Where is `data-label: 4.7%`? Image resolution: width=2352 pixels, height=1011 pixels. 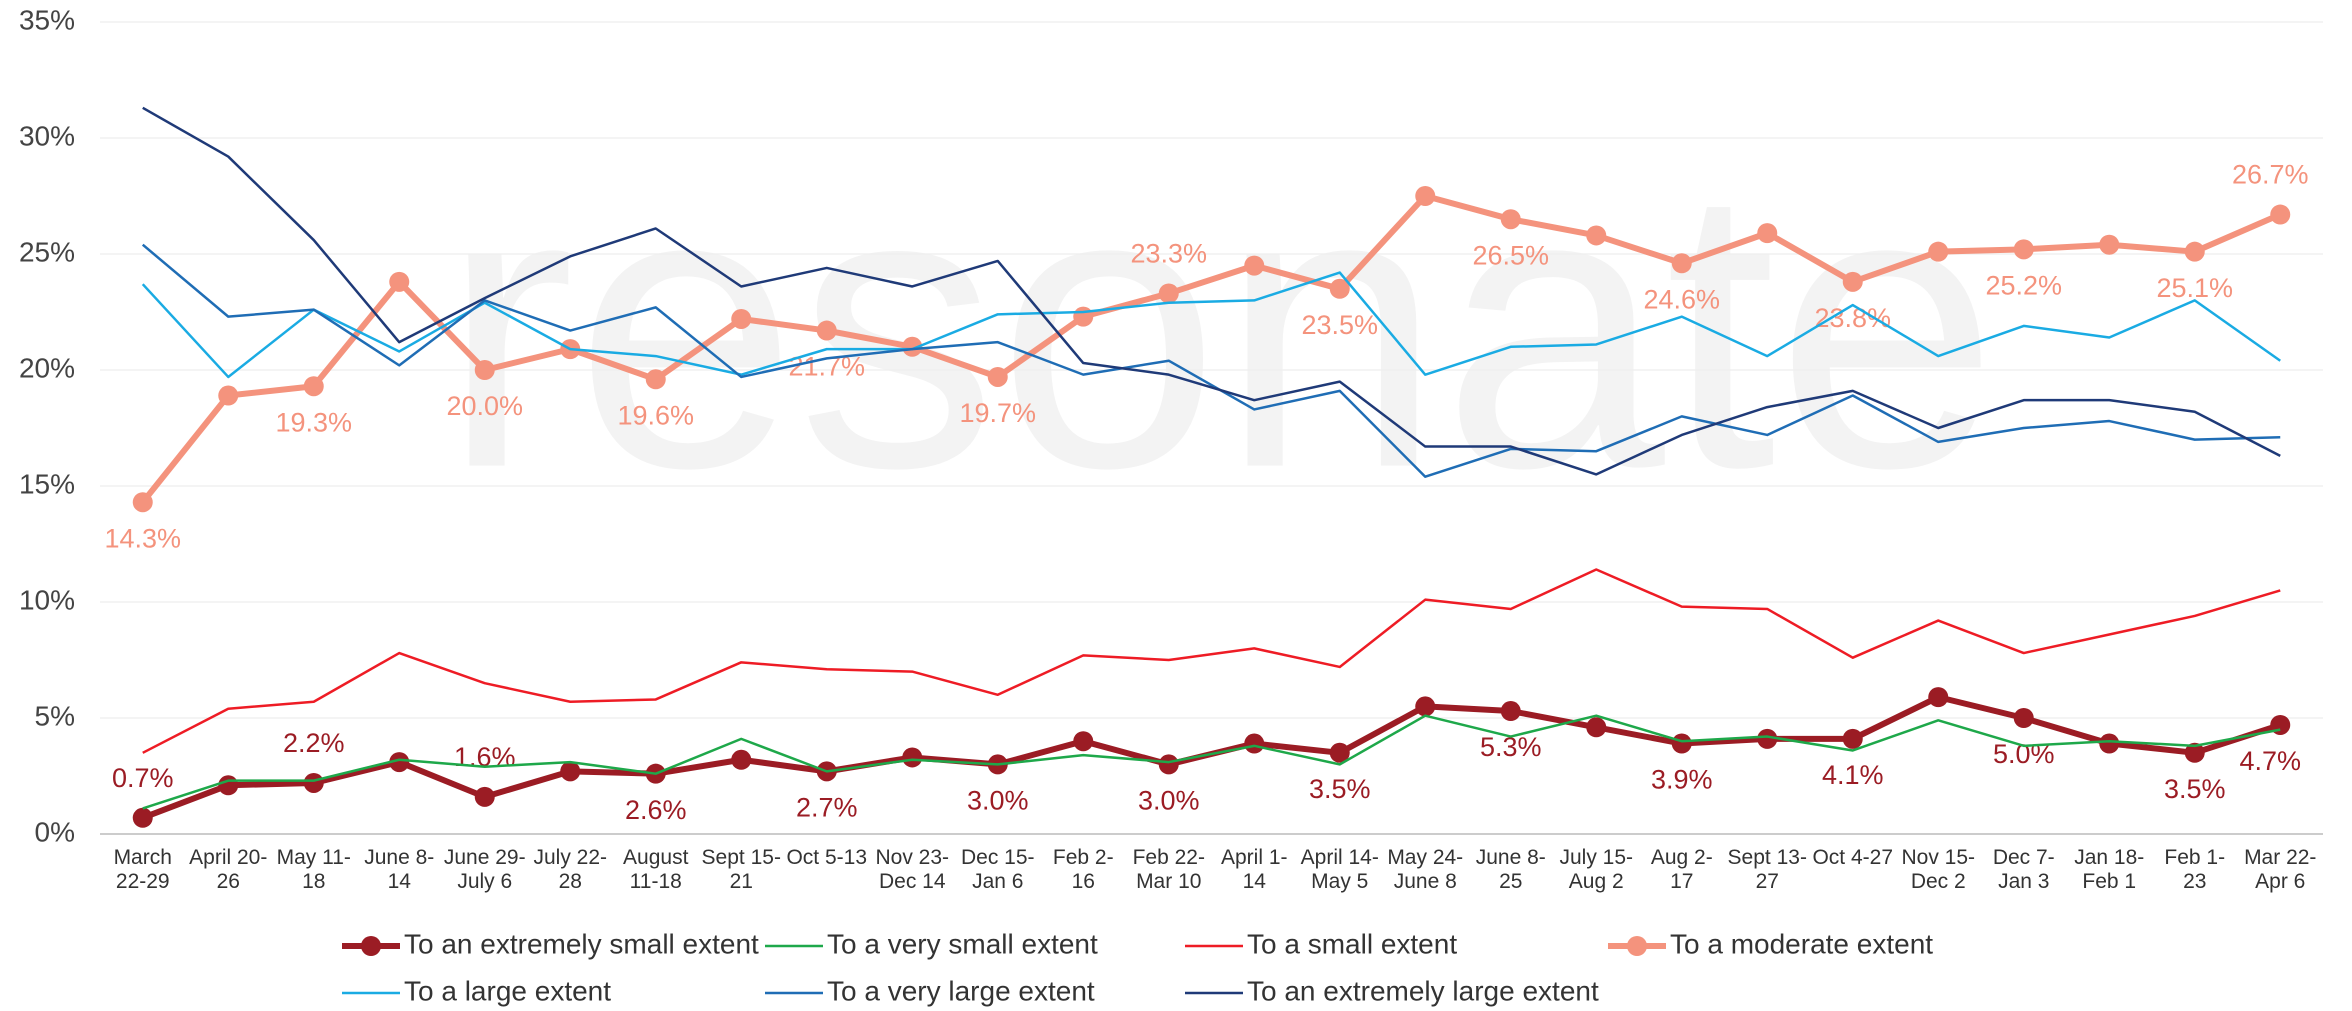 data-label: 4.7% is located at coordinates (2270, 761).